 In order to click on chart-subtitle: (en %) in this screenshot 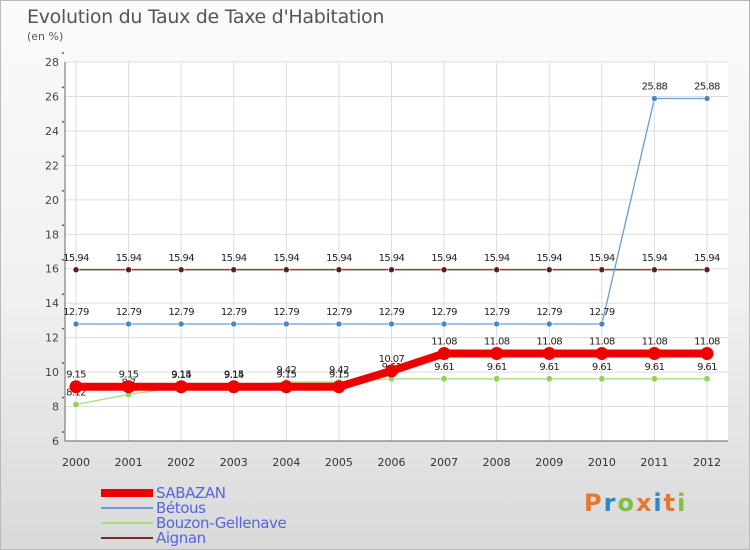, I will do `click(45, 36)`.